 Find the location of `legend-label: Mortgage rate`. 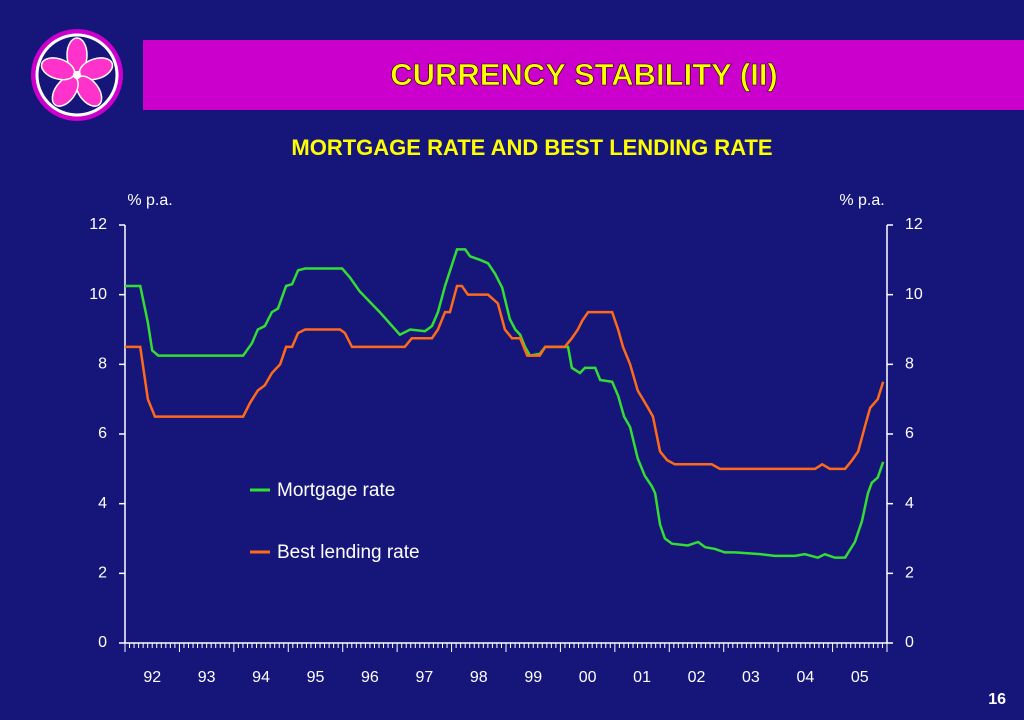

legend-label: Mortgage rate is located at coordinates (336, 490).